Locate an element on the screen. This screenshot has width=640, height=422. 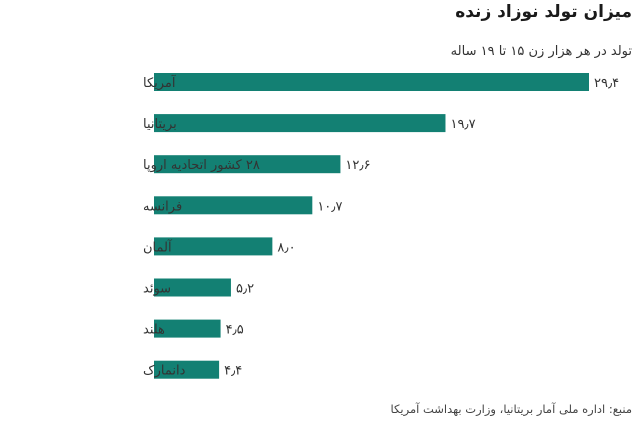
category-label: آمریکا is located at coordinates (160, 82).